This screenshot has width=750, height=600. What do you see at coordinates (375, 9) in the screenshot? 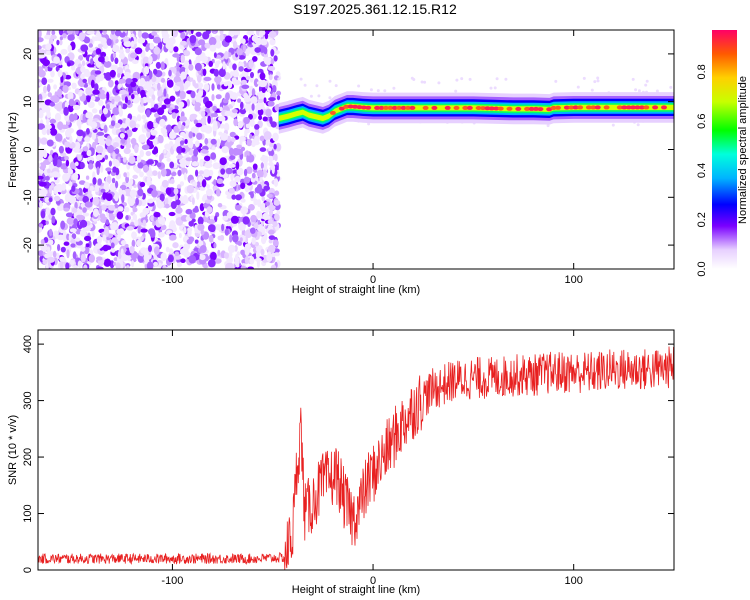
I see `page-title: S197.2025.361.12.15.R12` at bounding box center [375, 9].